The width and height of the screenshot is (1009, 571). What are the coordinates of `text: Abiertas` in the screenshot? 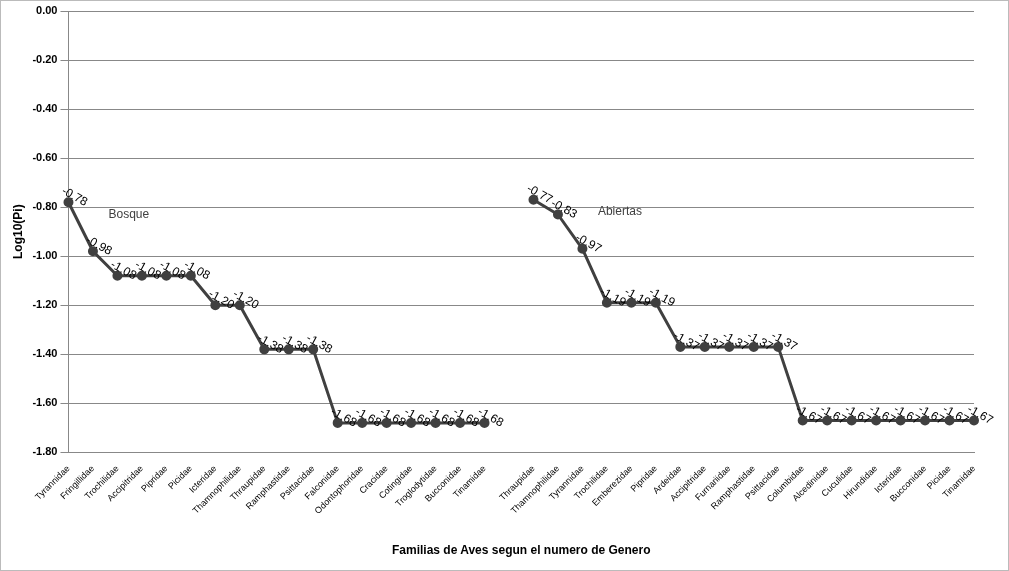 It's located at (619, 211).